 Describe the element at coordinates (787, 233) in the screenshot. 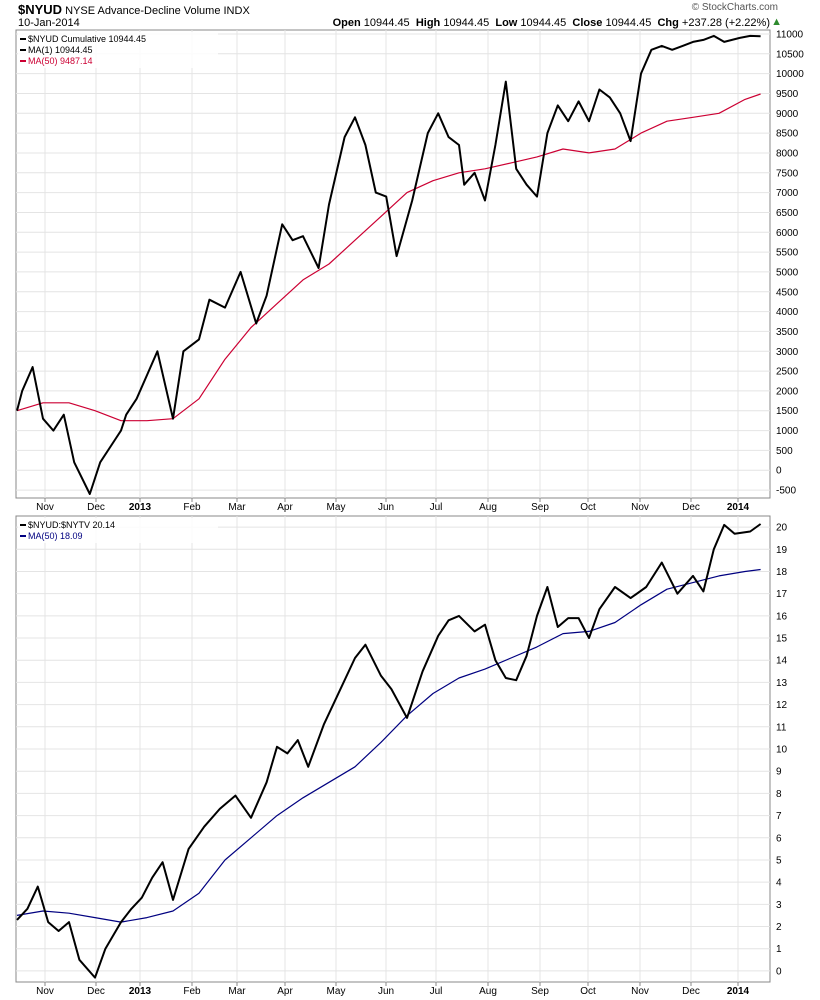

I see `y-tick-label: 6000` at that location.